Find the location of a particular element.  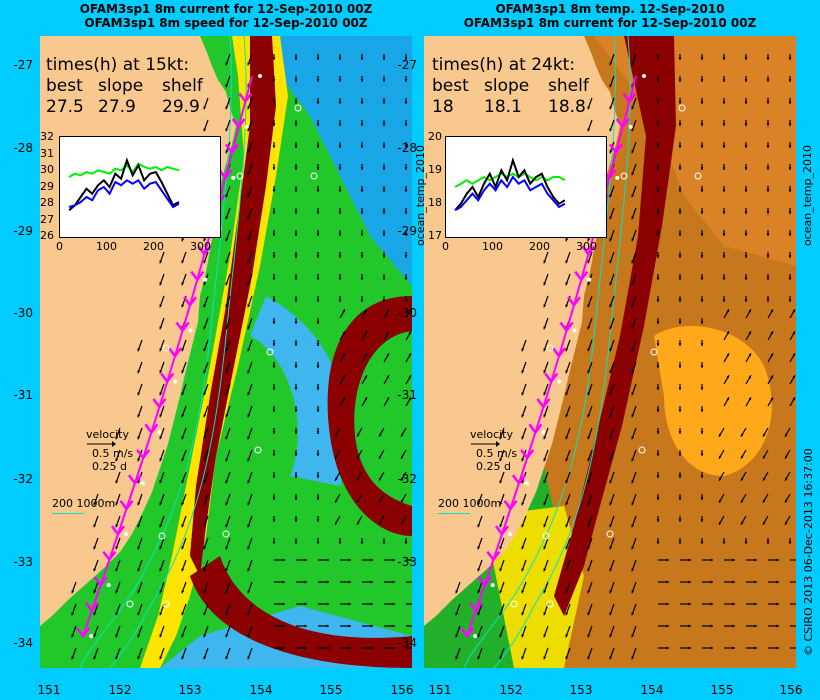

inset-xtick: 100 is located at coordinates (492, 246).